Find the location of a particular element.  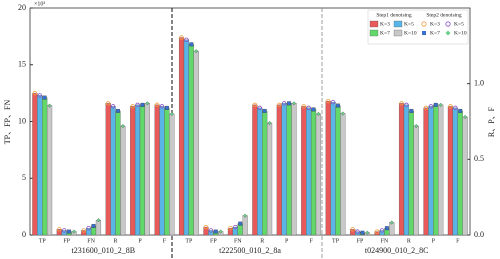

legend-title: Step1 denoising is located at coordinates (394, 15).